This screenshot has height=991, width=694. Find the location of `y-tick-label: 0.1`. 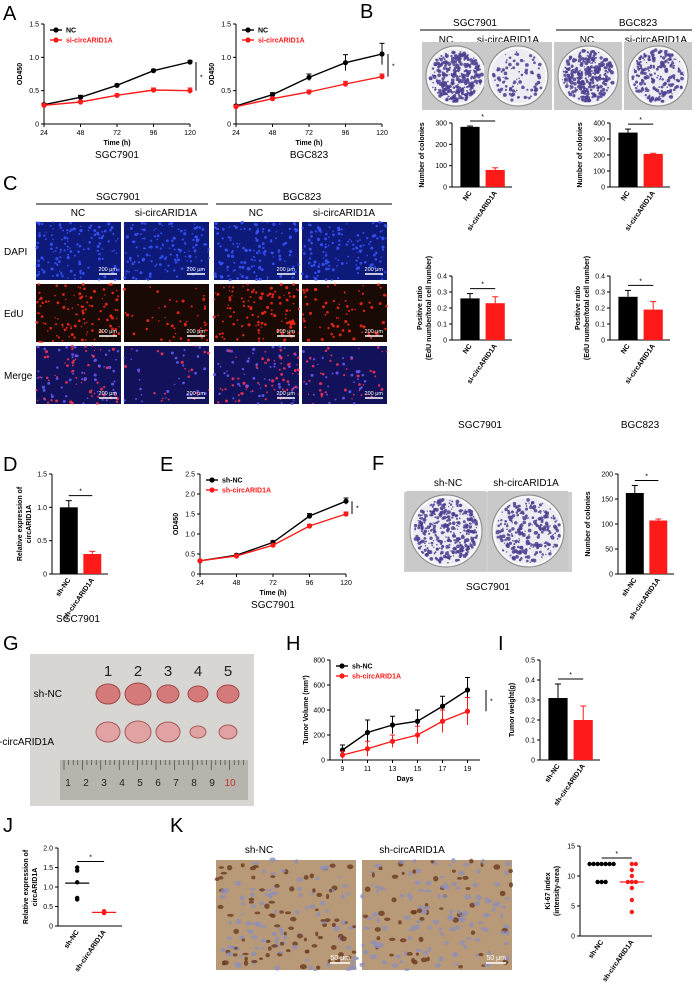

y-tick-label: 0.1 is located at coordinates (600, 325).